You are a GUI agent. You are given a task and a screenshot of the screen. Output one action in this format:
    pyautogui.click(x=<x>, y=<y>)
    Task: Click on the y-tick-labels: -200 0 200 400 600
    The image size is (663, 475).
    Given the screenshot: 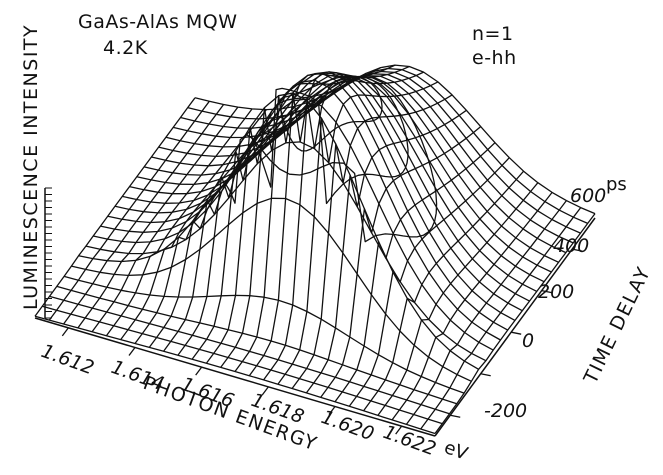 What is the action you would take?
    pyautogui.click(x=545, y=303)
    